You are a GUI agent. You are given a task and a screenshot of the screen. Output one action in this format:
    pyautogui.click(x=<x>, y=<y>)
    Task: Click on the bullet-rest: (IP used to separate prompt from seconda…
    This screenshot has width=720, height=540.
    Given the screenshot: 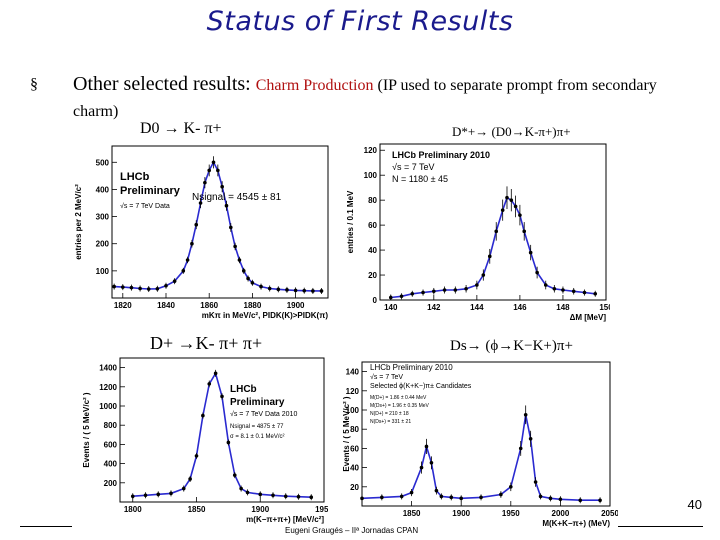 What is the action you would take?
    pyautogui.click(x=365, y=98)
    